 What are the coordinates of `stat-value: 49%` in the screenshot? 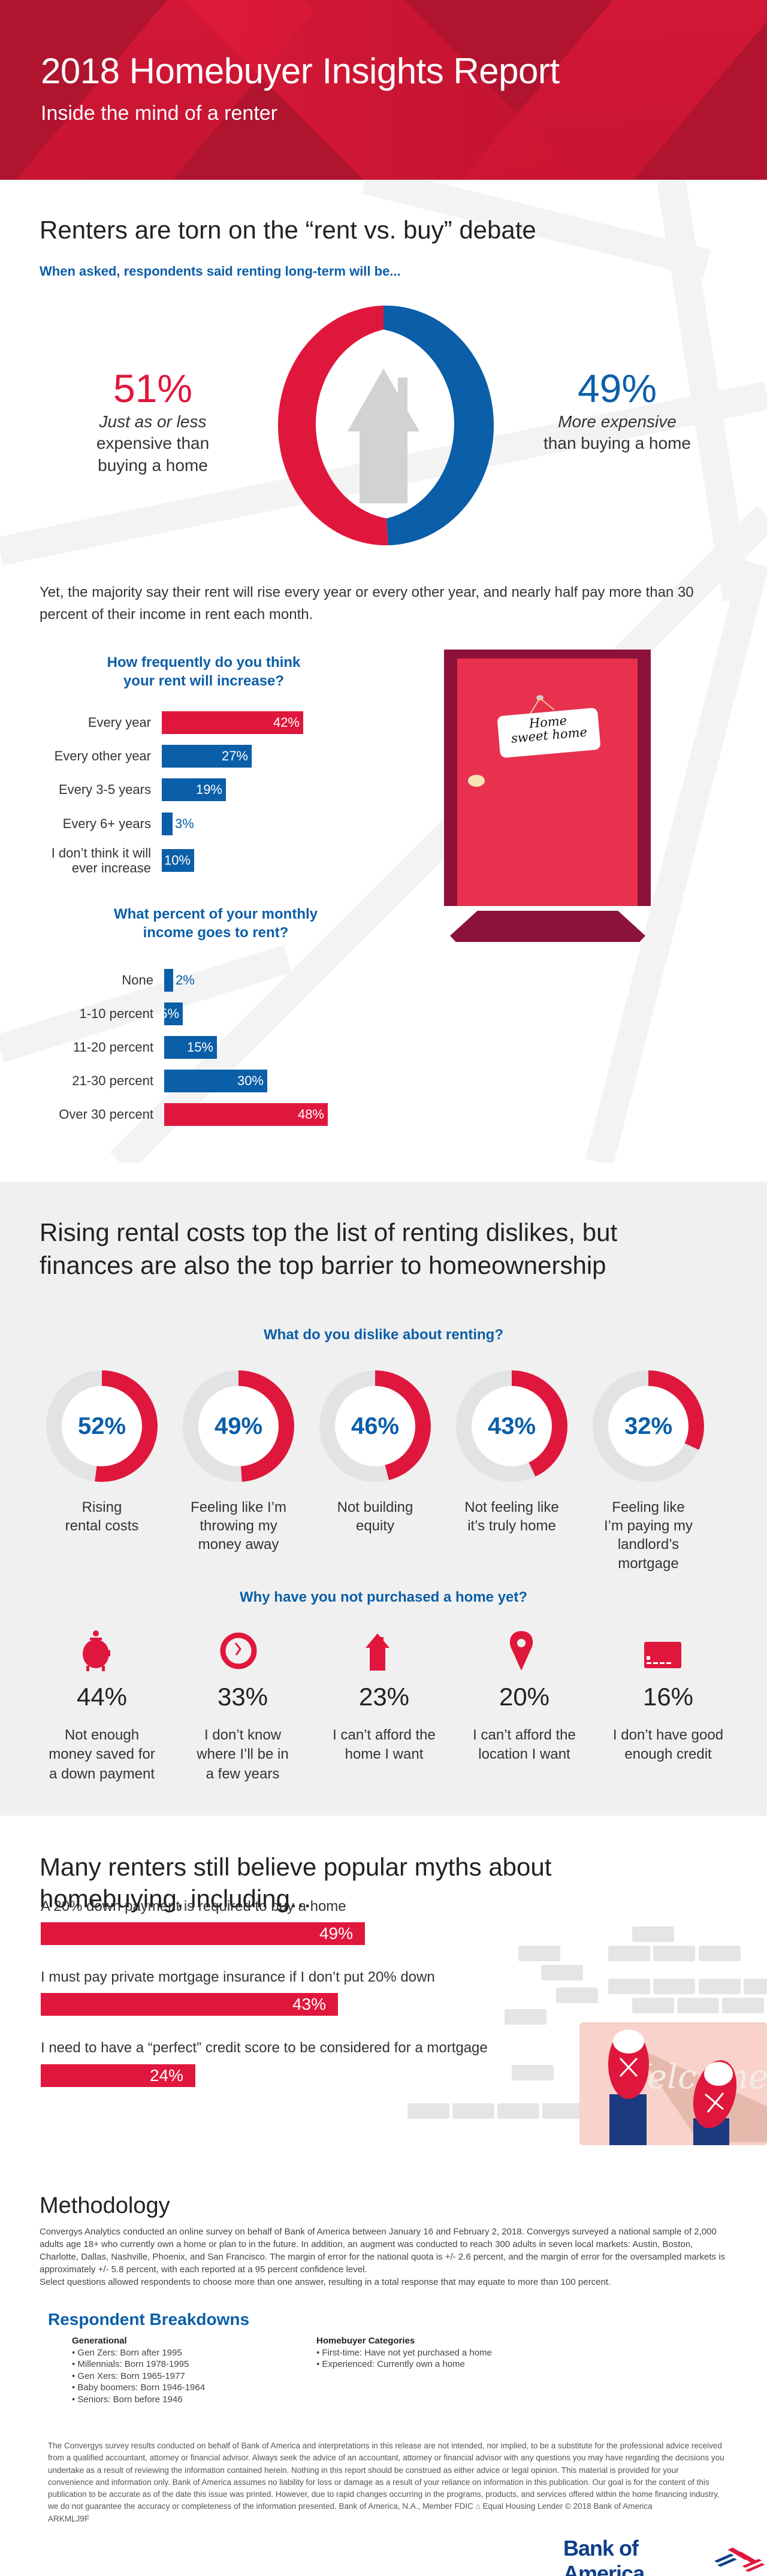 It's located at (617, 388).